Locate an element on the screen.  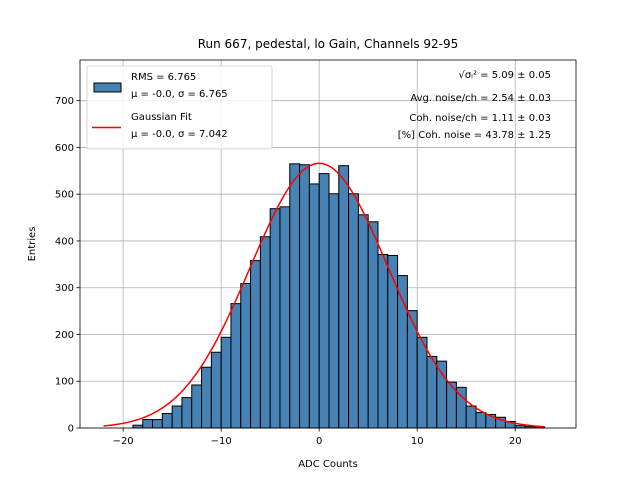
x-tick-label: 20 is located at coordinates (515, 441).